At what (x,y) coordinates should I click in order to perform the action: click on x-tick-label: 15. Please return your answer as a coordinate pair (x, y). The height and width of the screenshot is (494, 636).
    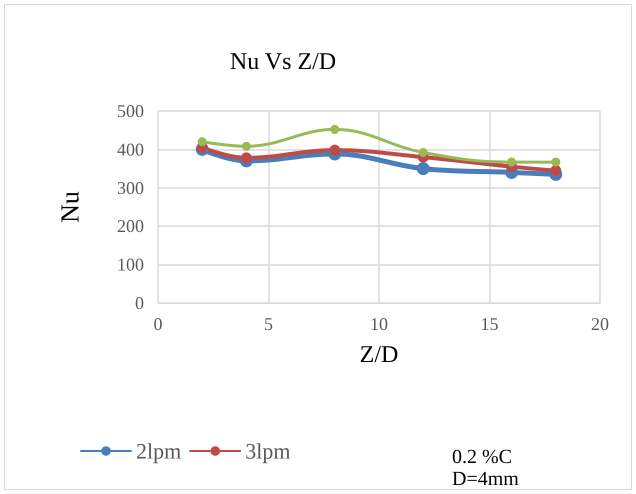
    Looking at the image, I should click on (489, 324).